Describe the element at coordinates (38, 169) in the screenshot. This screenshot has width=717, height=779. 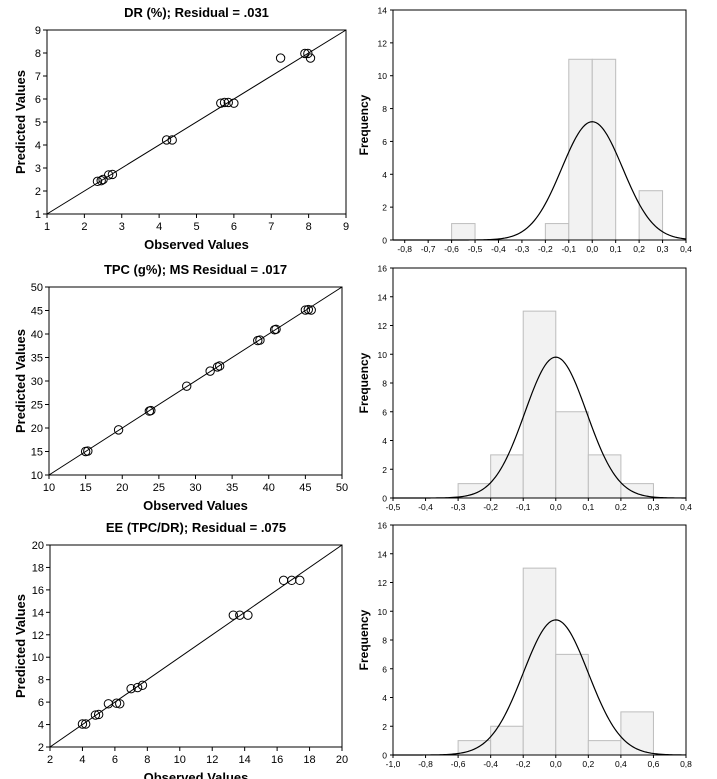
I see `y-tick-label: 3` at that location.